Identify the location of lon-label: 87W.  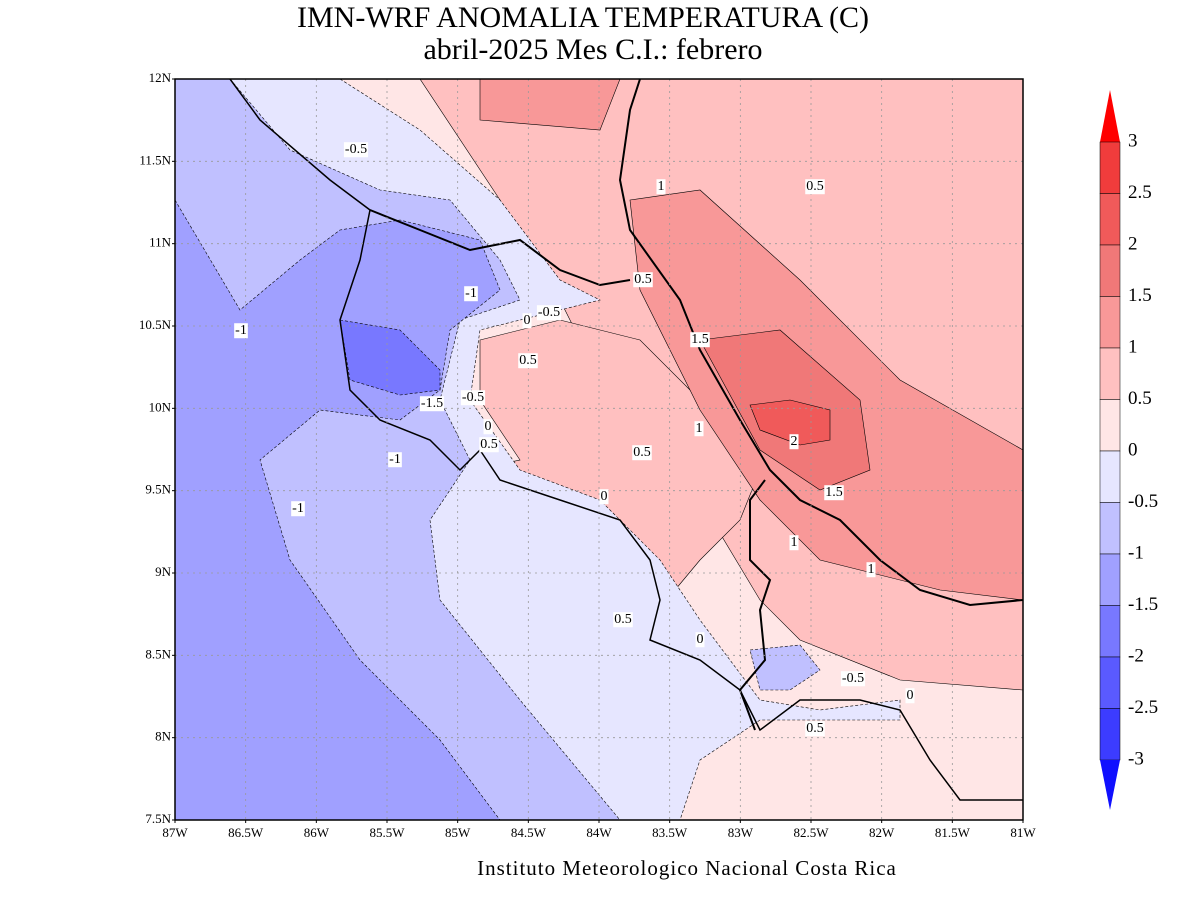
(175, 832).